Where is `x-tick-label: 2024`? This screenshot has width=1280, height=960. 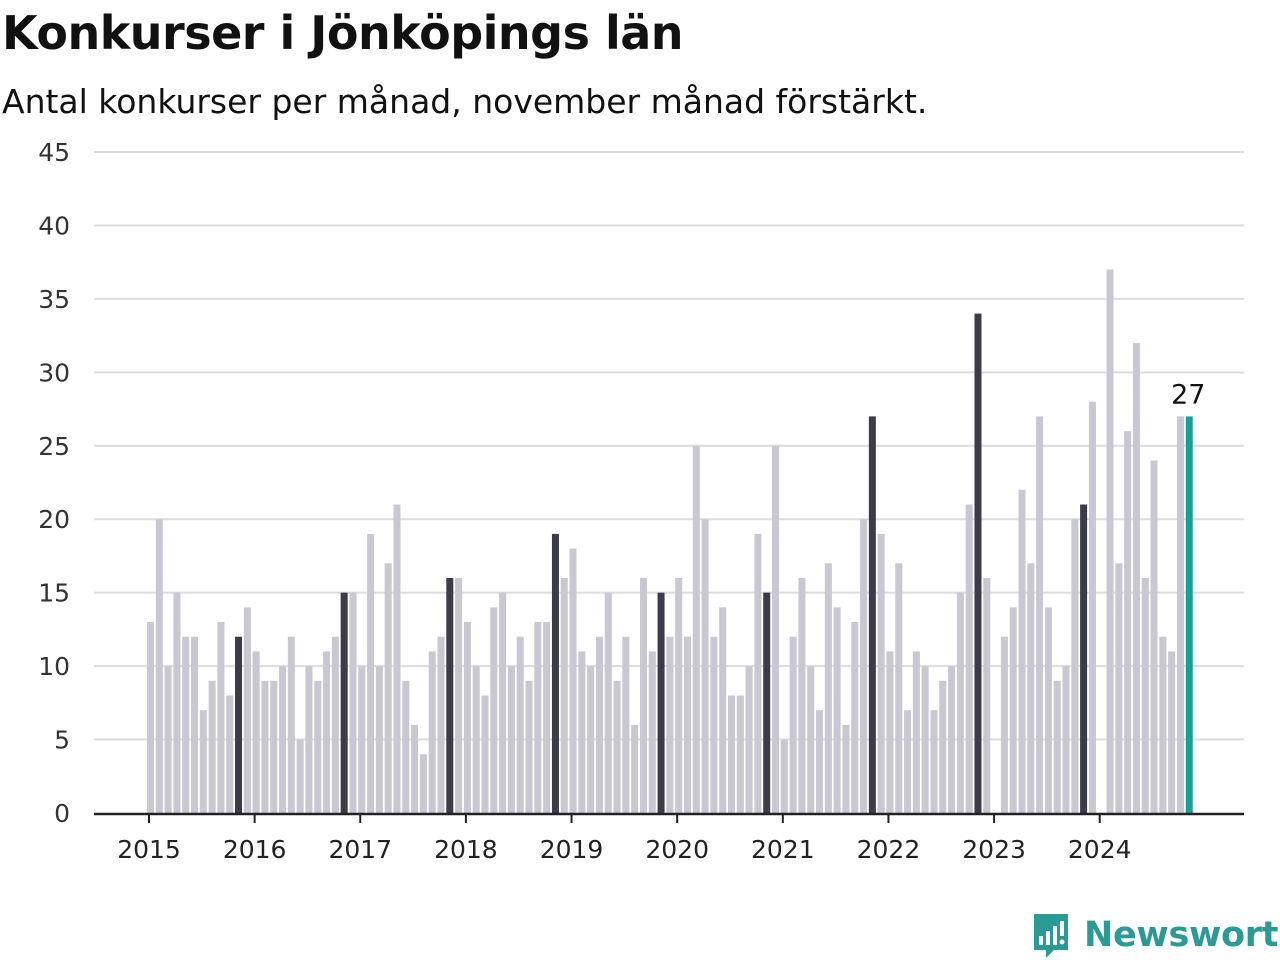
x-tick-label: 2024 is located at coordinates (1100, 849).